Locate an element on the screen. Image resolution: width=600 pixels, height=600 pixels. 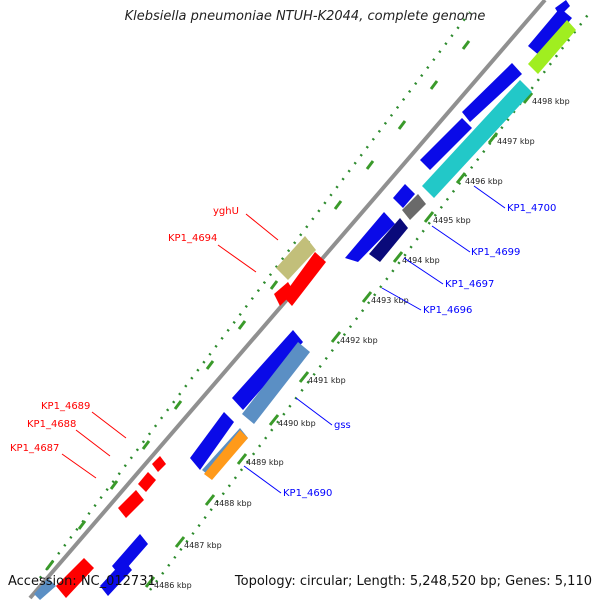
gene-feature-gray is located at coordinates (414, 207).